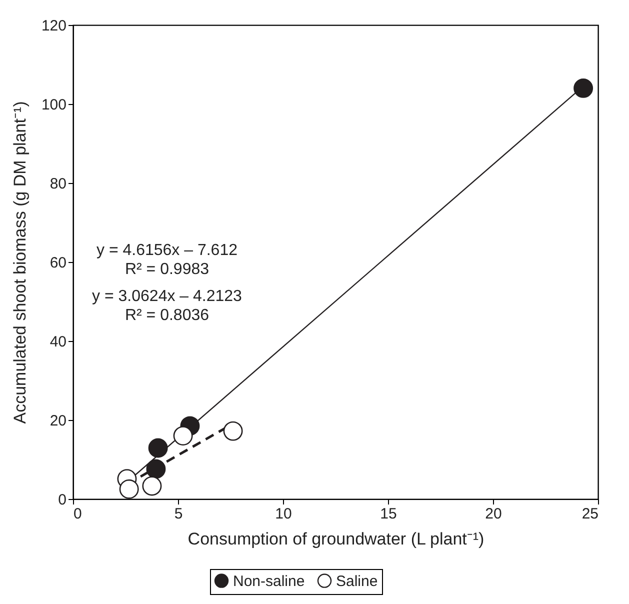 This screenshot has width=629, height=604. What do you see at coordinates (178, 514) in the screenshot?
I see `x-tick-label: 5` at bounding box center [178, 514].